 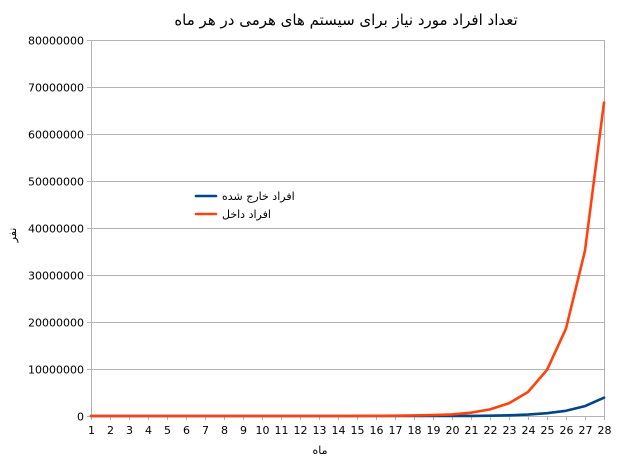 What do you see at coordinates (472, 430) in the screenshot?
I see `x-tick-label: 21` at bounding box center [472, 430].